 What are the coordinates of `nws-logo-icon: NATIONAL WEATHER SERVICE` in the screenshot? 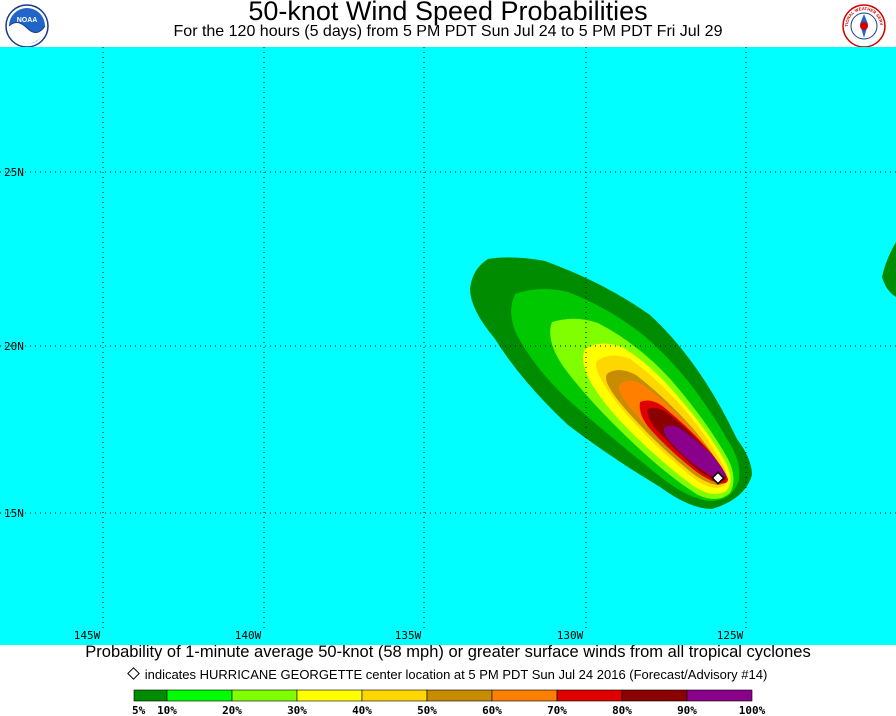 It's located at (864, 26).